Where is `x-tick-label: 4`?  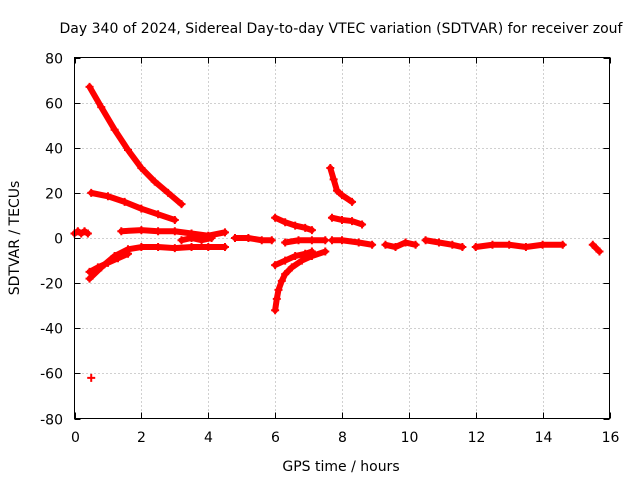 x-tick-label: 4 is located at coordinates (208, 438).